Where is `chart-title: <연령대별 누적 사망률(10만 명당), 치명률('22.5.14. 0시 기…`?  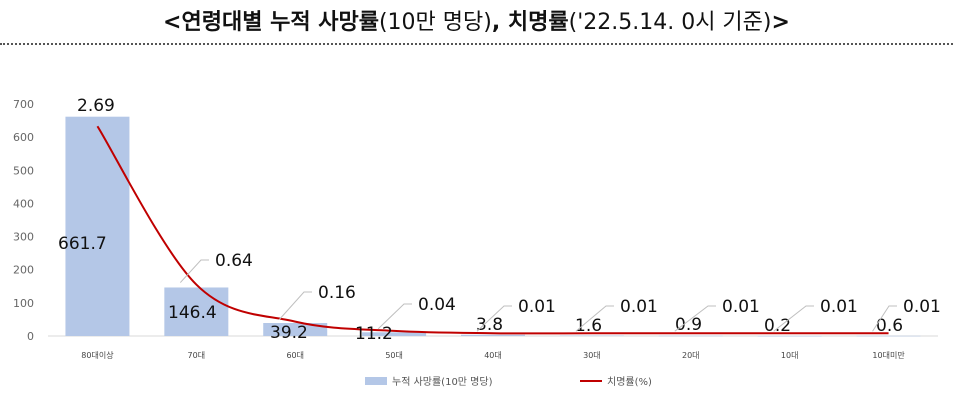 chart-title: <연령대별 누적 사망률(10만 명당), 치명률('22.5.14. 0시 기… is located at coordinates (476, 20).